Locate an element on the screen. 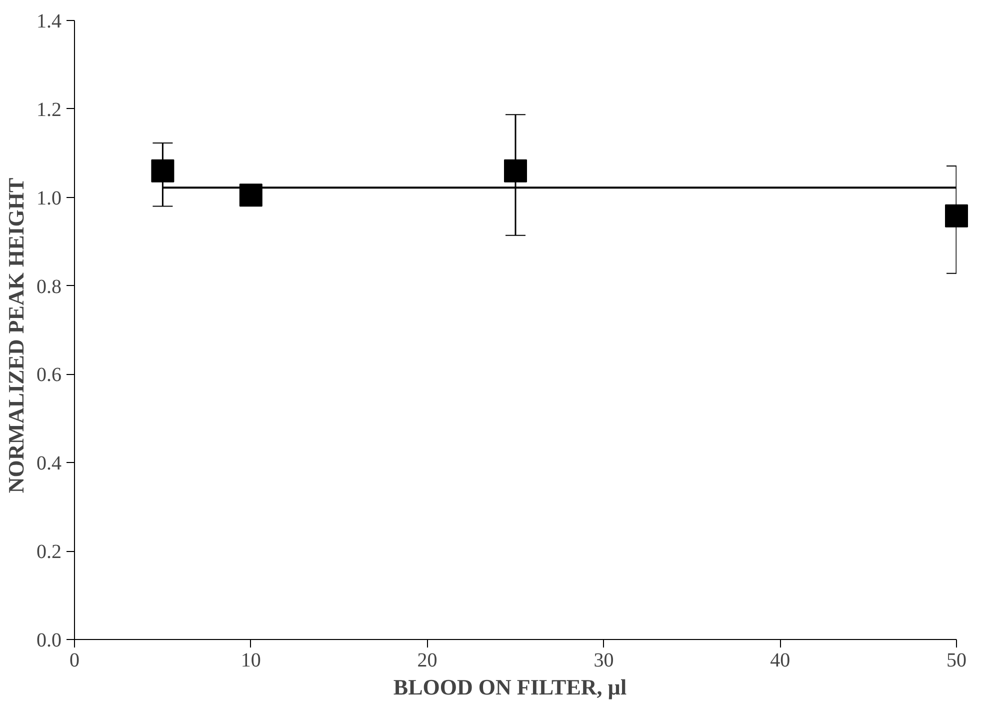  x-tick-label: 50 is located at coordinates (956, 661).